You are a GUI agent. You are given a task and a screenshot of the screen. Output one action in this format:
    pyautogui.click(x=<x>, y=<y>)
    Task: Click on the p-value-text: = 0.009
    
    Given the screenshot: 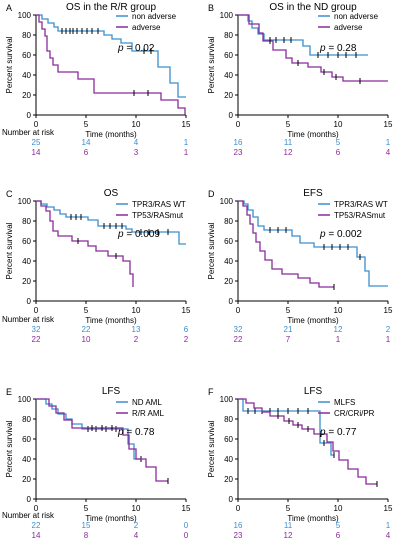 What is the action you would take?
    pyautogui.click(x=142, y=234)
    